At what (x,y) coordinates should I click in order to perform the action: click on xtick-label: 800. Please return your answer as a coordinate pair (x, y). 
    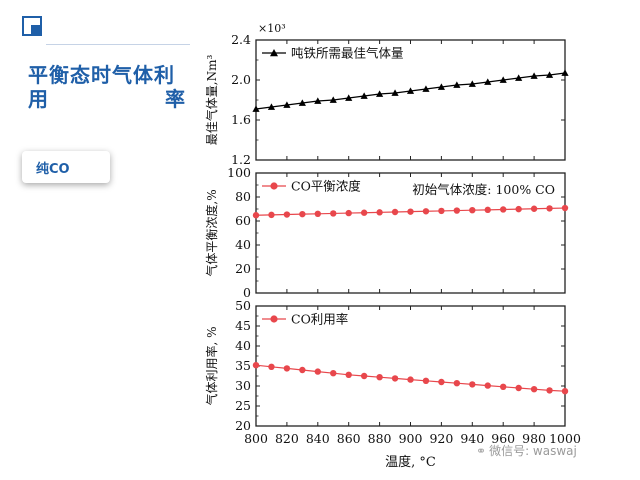
    Looking at the image, I should click on (256, 438).